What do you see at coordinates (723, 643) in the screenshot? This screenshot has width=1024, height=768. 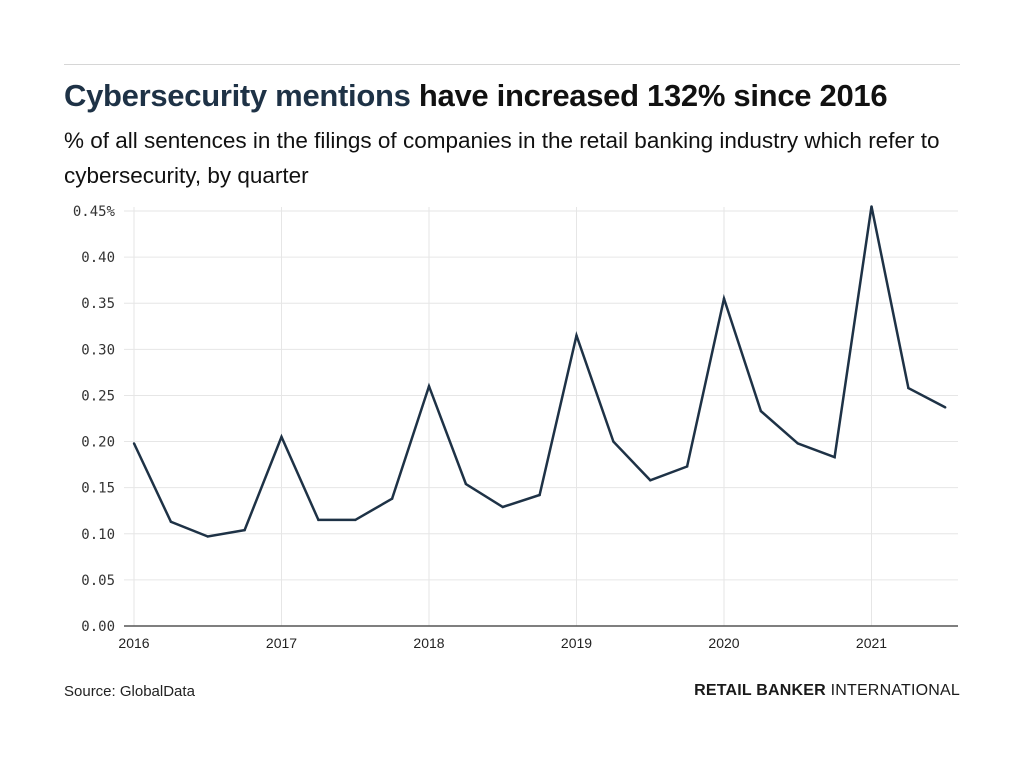 I see `x-tick-label: 2020` at bounding box center [723, 643].